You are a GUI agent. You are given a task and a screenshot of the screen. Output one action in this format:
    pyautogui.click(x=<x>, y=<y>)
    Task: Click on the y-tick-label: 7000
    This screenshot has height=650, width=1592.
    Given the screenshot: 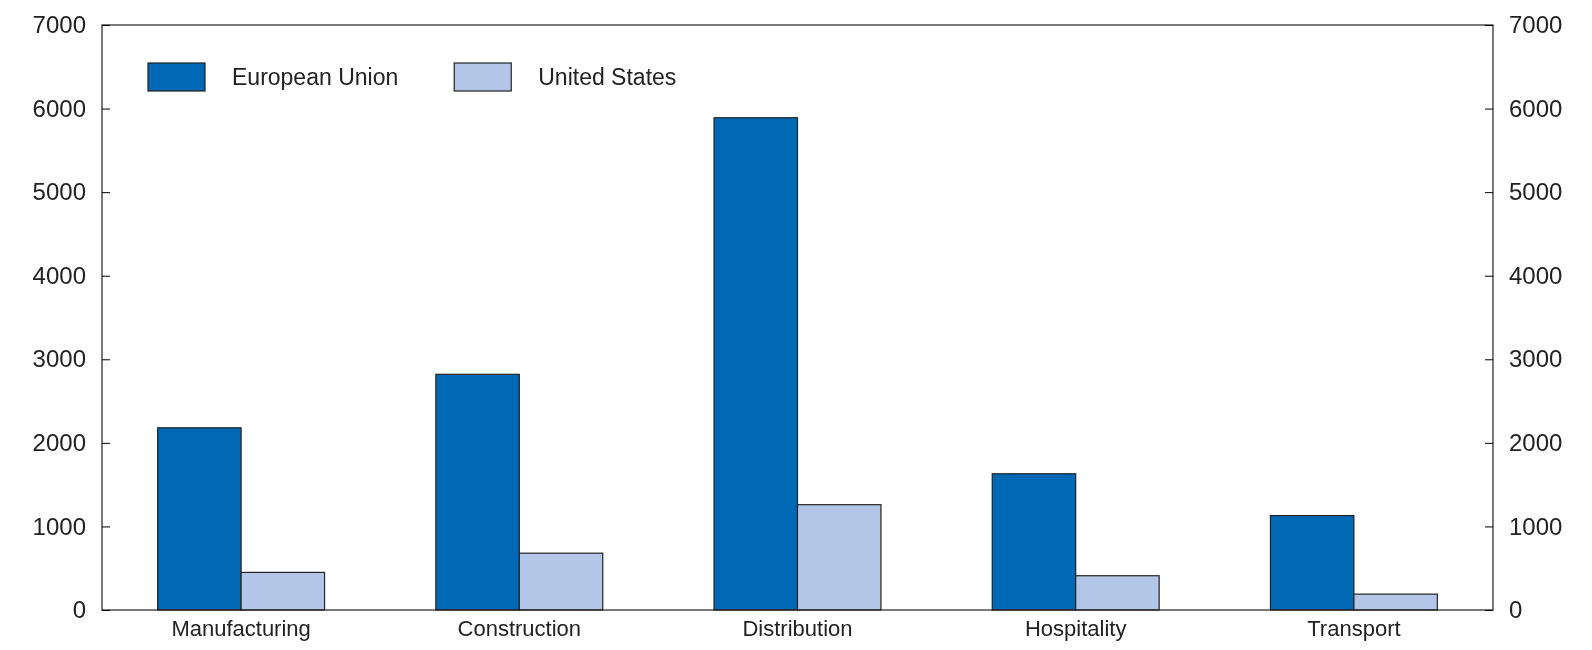 What is the action you would take?
    pyautogui.click(x=59, y=25)
    